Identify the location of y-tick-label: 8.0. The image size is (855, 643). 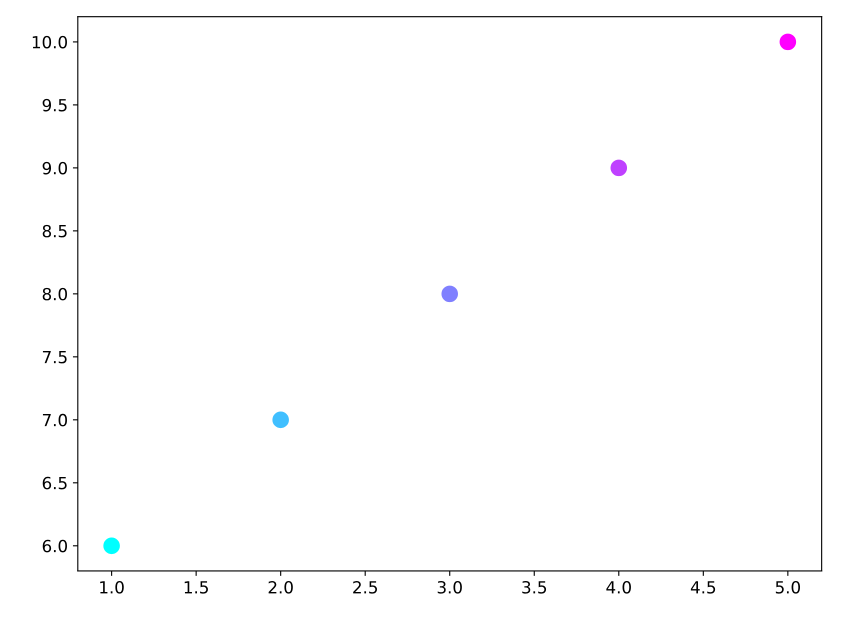
(54, 294).